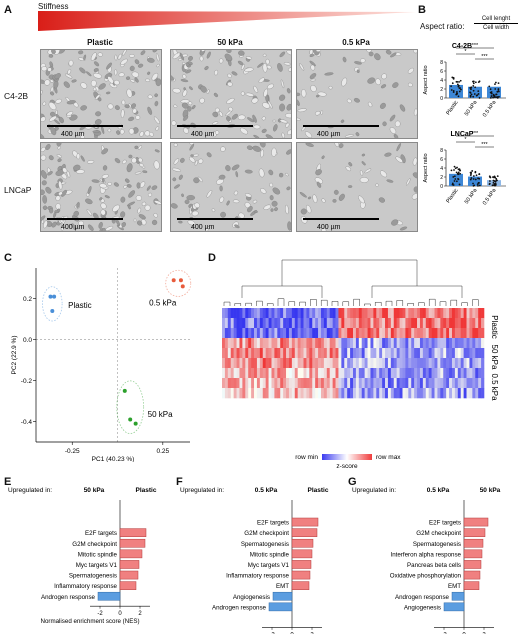 Image resolution: width=520 pixels, height=636 pixels. Describe the element at coordinates (54, 296) in the screenshot. I see `pca-point` at that location.